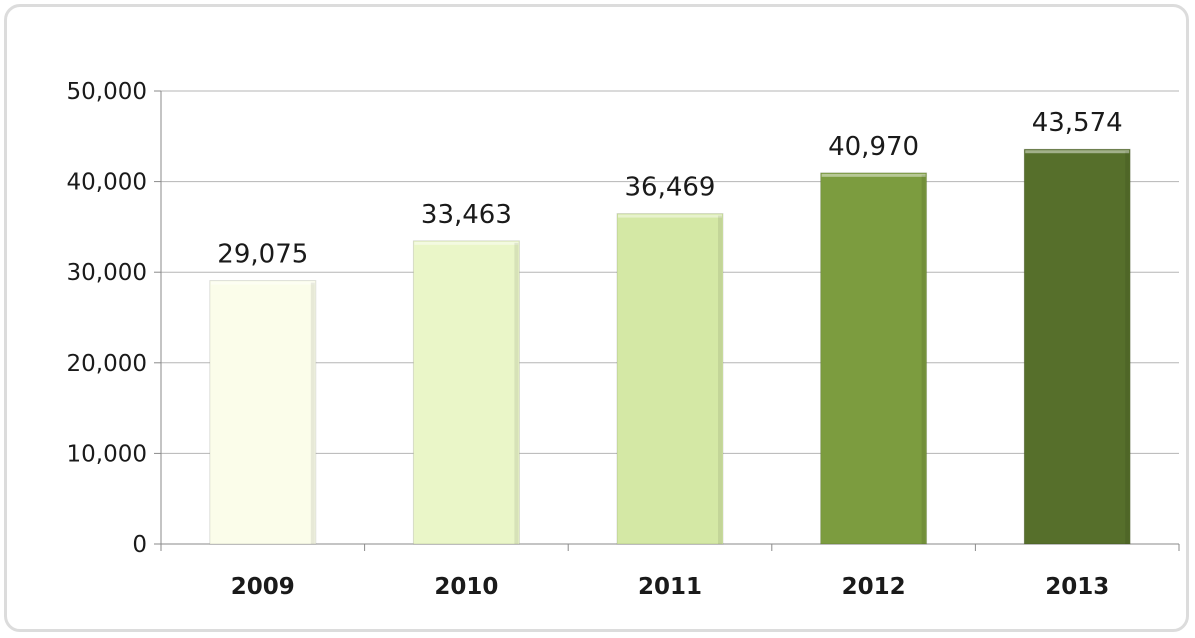 The width and height of the screenshot is (1195, 638). Describe the element at coordinates (874, 358) in the screenshot. I see `bar-2012` at that location.